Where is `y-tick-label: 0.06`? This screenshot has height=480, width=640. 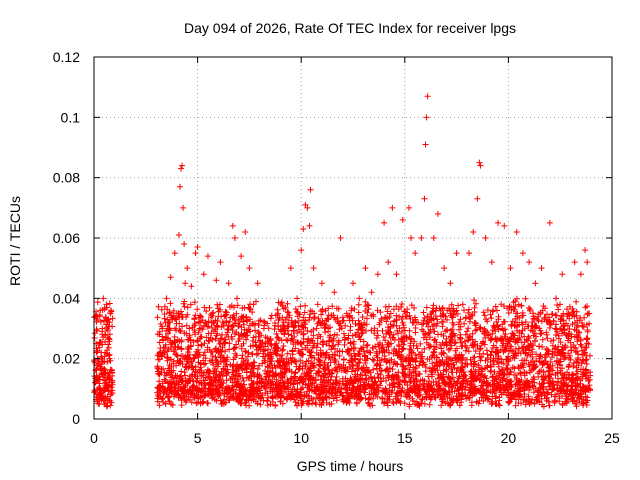
y-tick-label: 0.06 is located at coordinates (66, 238).